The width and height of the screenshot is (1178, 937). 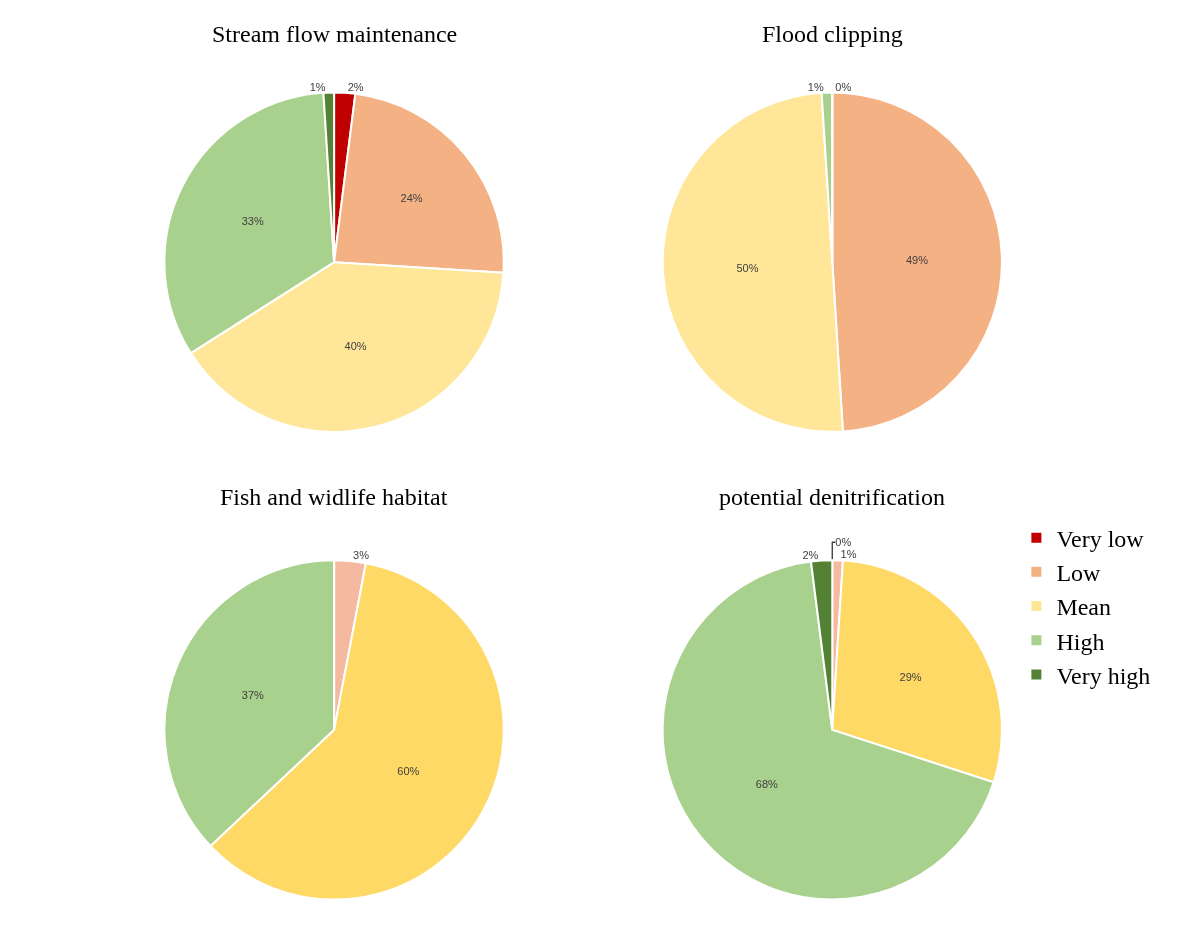 I want to click on data-label: 60%, so click(x=408, y=770).